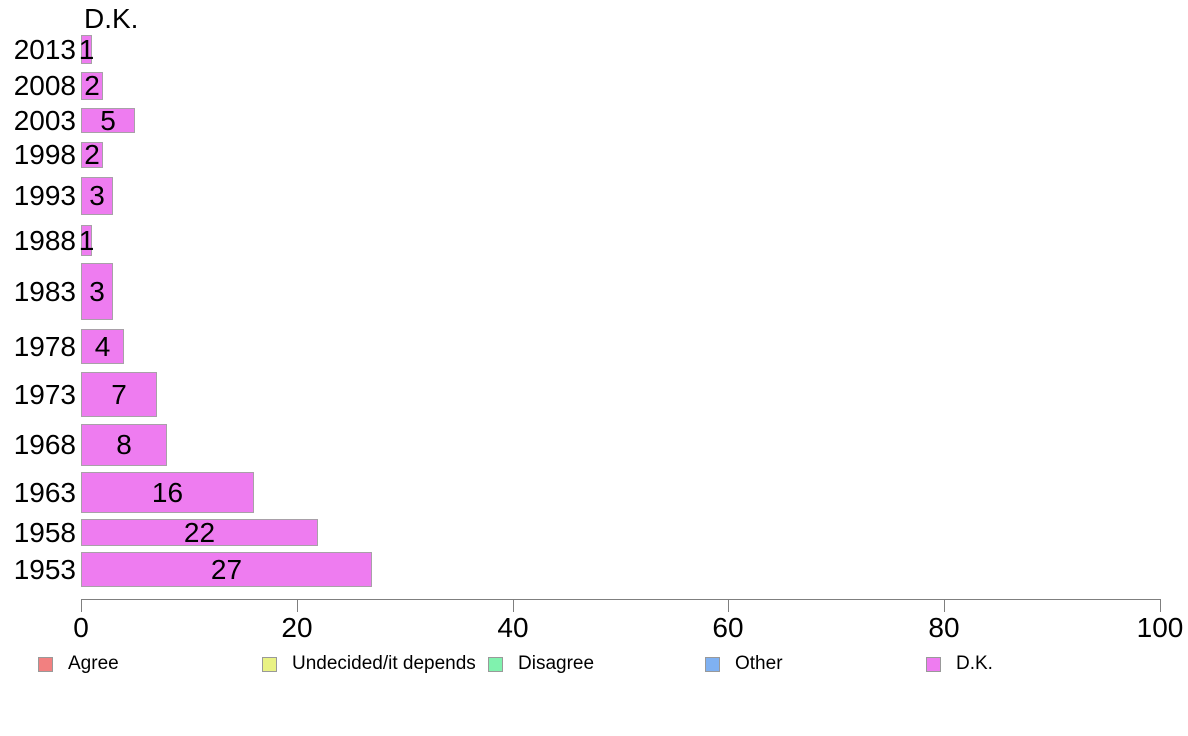 This screenshot has height=736, width=1188. What do you see at coordinates (44, 85) in the screenshot?
I see `category-label: 2008` at bounding box center [44, 85].